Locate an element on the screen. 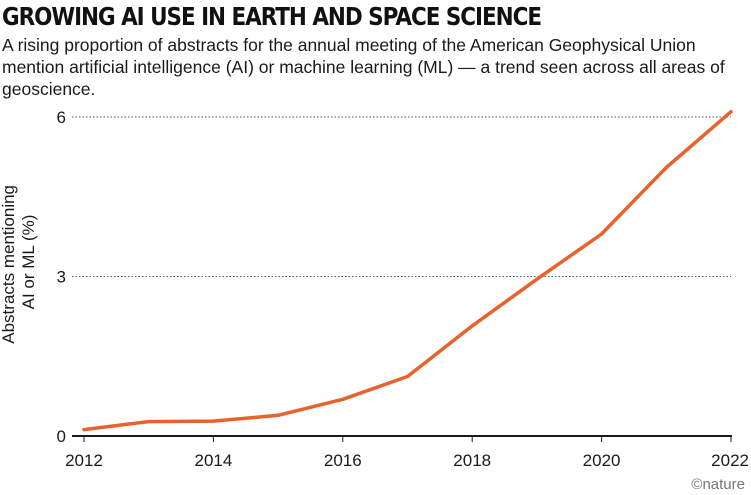 The image size is (751, 495). data-point-2019 is located at coordinates (537, 279).